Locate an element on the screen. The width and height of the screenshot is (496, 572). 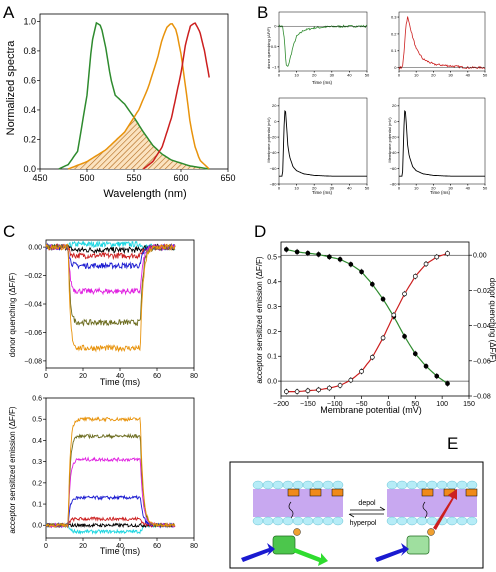
depol-label: depol is located at coordinates (367, 503).